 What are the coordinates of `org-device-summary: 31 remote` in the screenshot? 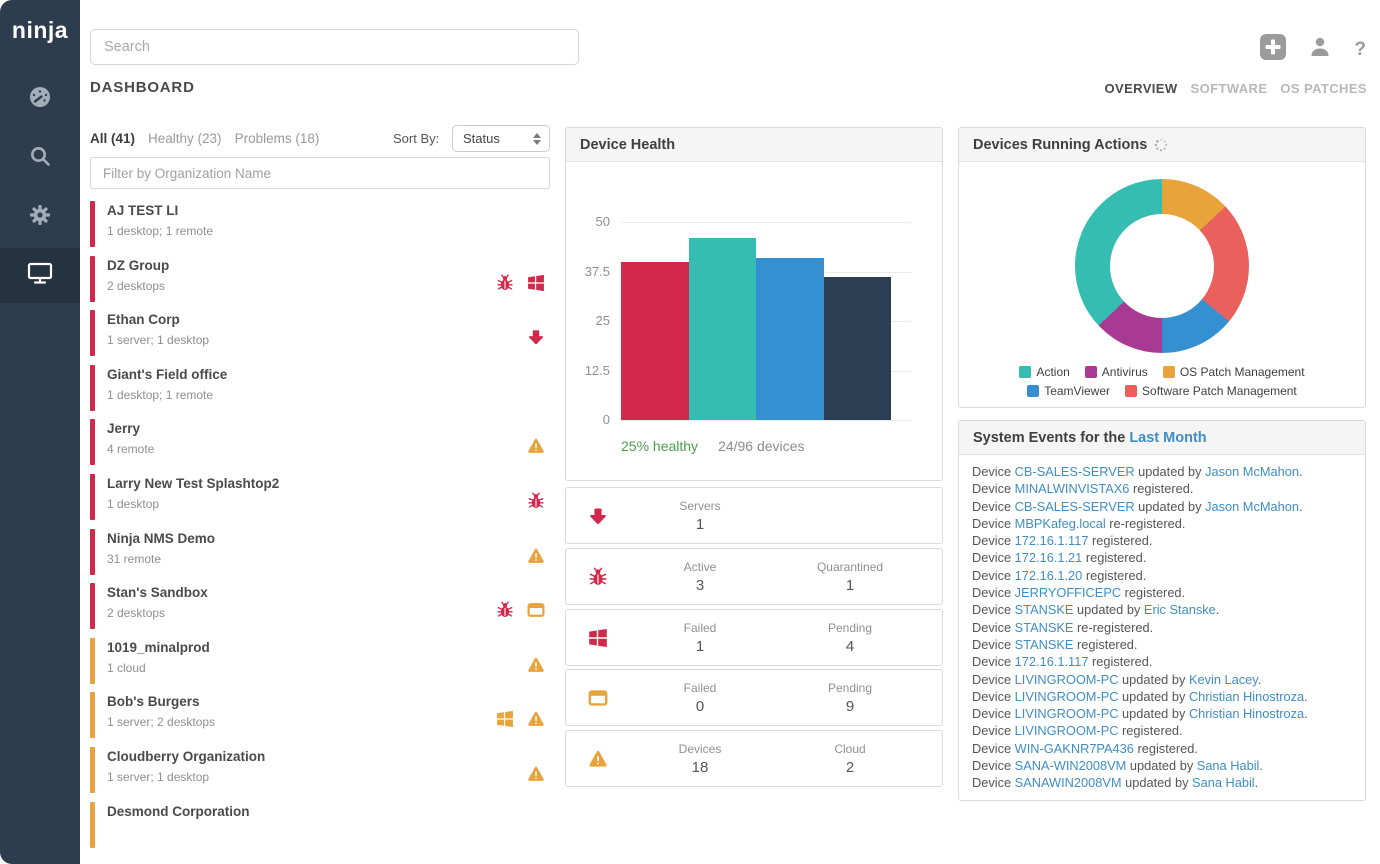 It's located at (134, 558).